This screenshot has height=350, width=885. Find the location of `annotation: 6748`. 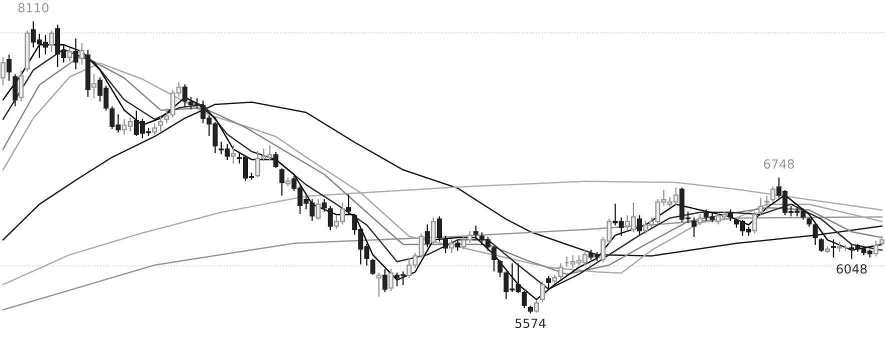

annotation: 6748 is located at coordinates (779, 164).